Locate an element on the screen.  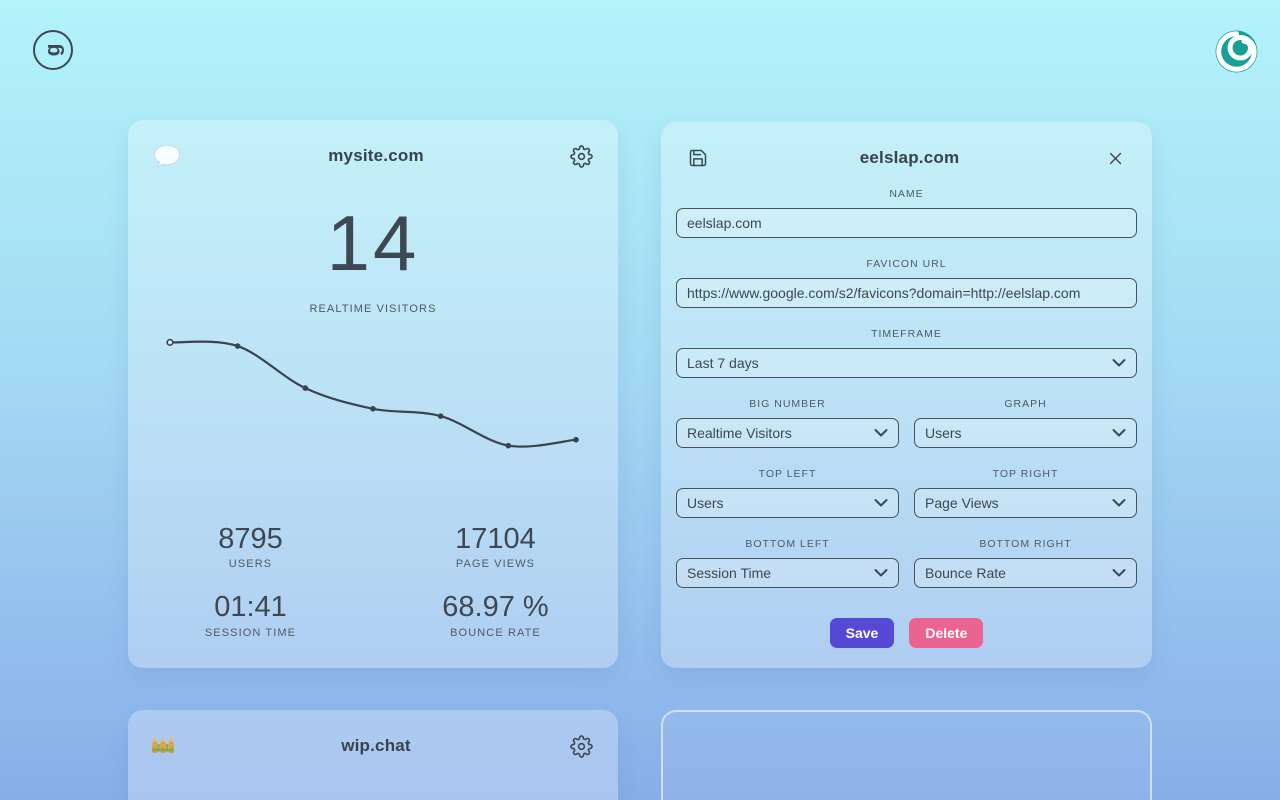
graph-select: Users is located at coordinates (1025, 433).